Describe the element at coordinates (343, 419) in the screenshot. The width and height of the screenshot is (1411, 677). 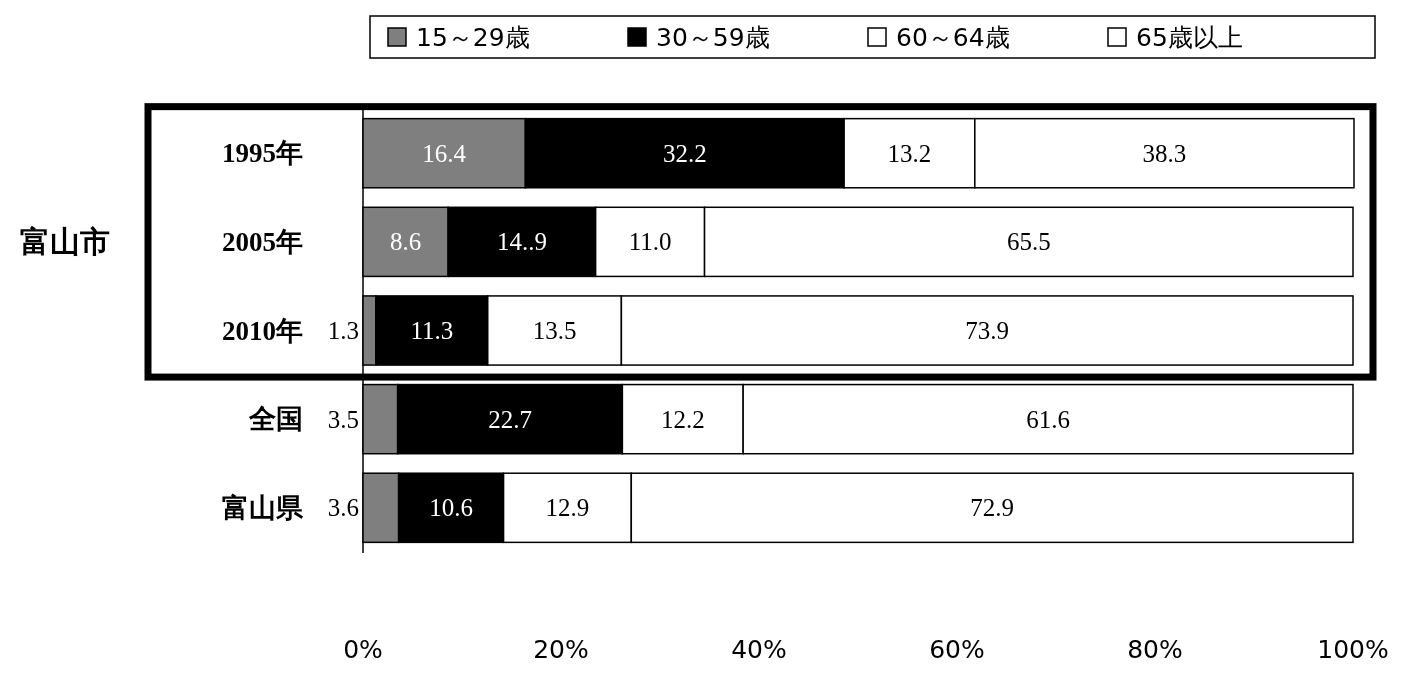
I see `data-label: 3.5` at that location.